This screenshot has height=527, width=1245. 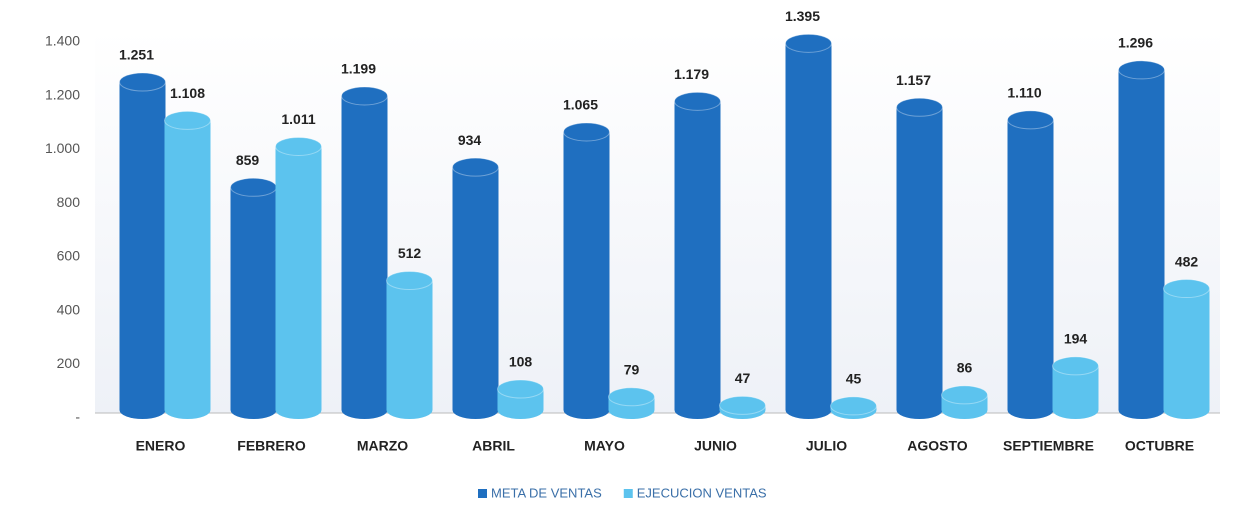 I want to click on x-tick-label: ABRIL, so click(x=493, y=446).